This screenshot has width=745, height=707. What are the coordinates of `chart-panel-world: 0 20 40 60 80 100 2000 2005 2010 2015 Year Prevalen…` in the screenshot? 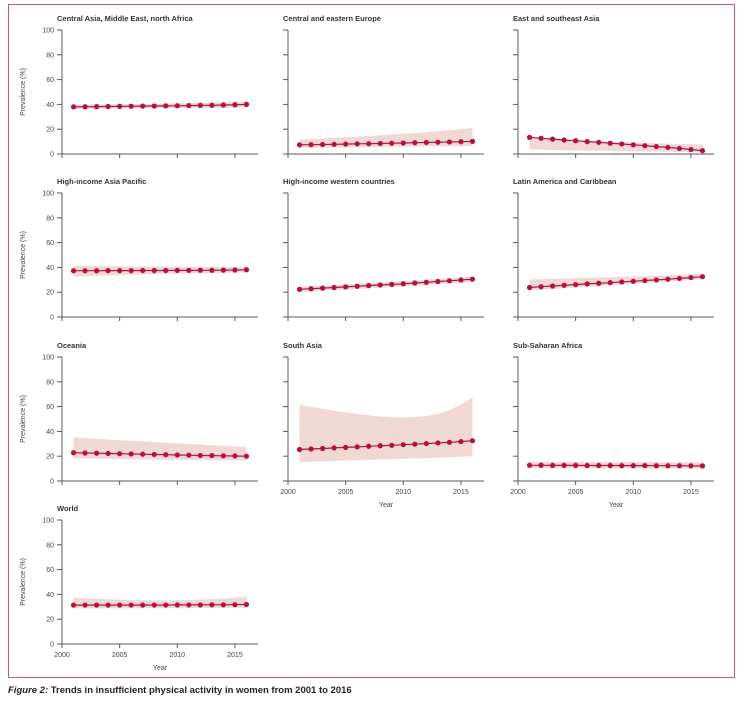 It's located at (139, 588).